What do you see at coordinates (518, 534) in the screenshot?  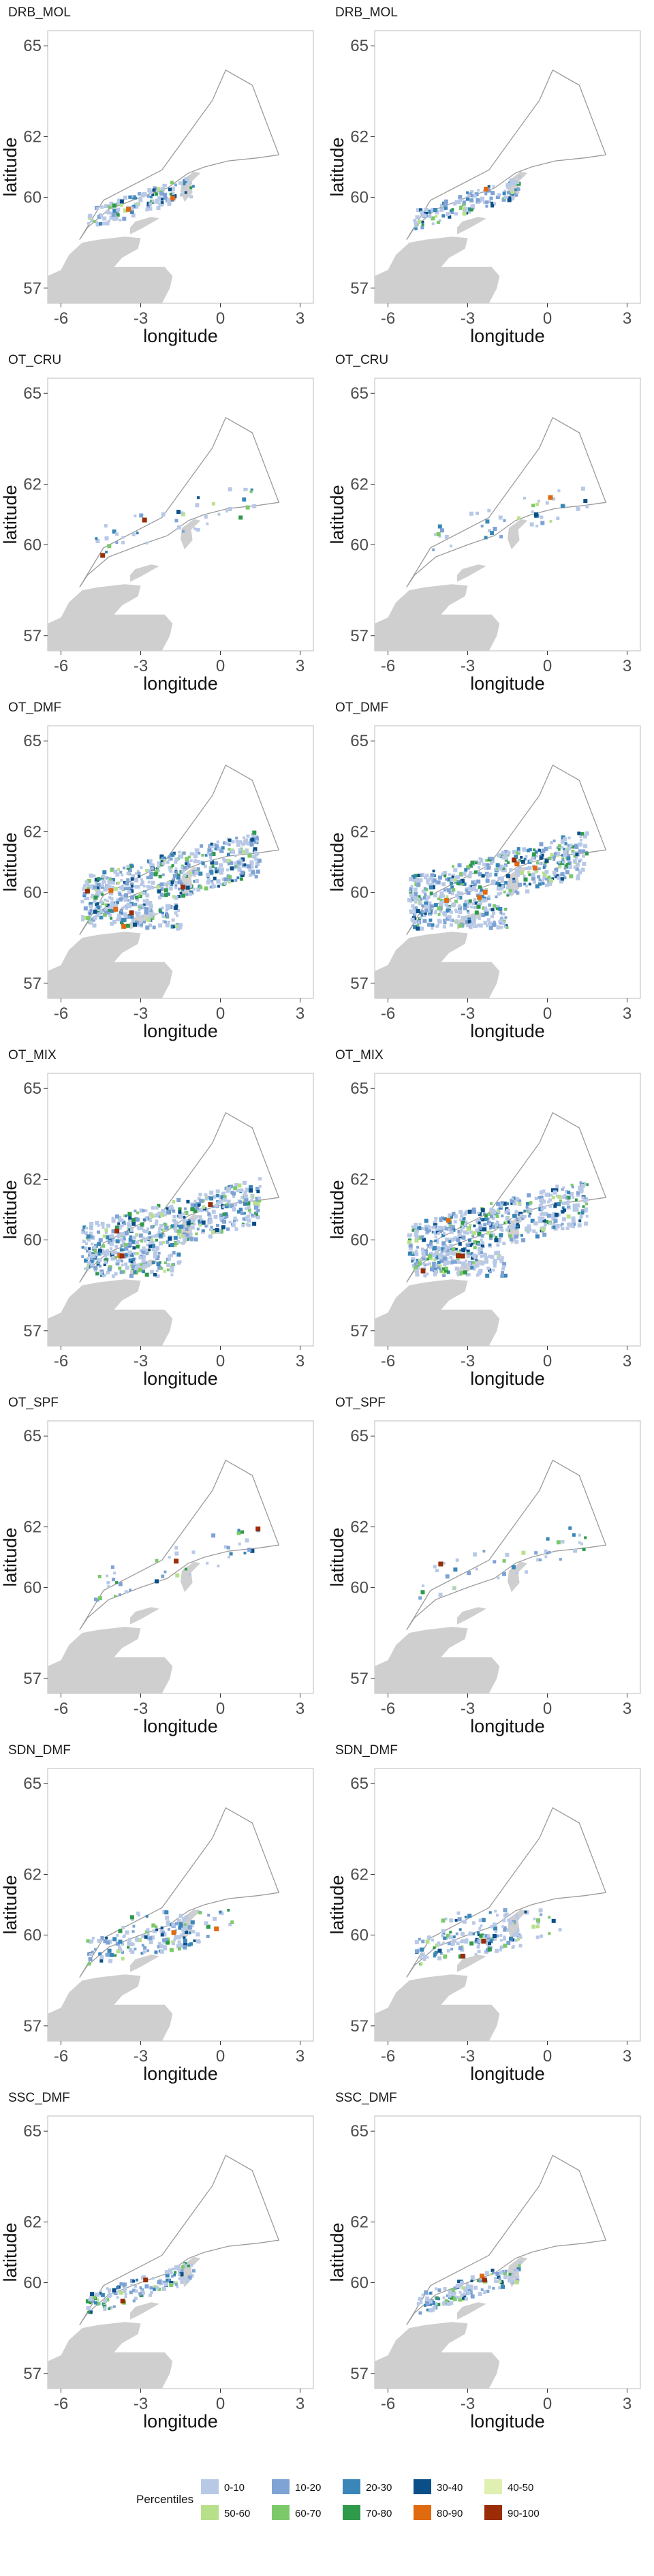 I see `land-shetland` at bounding box center [518, 534].